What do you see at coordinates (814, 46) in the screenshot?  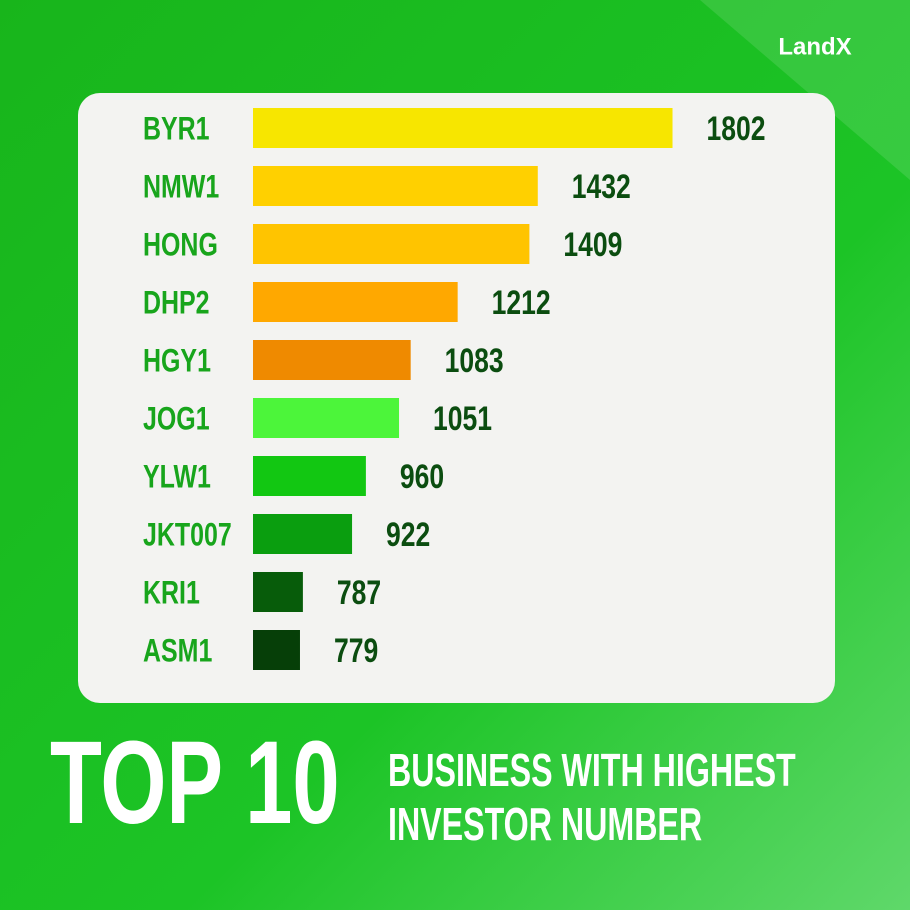 I see `brand-logo: LandX` at bounding box center [814, 46].